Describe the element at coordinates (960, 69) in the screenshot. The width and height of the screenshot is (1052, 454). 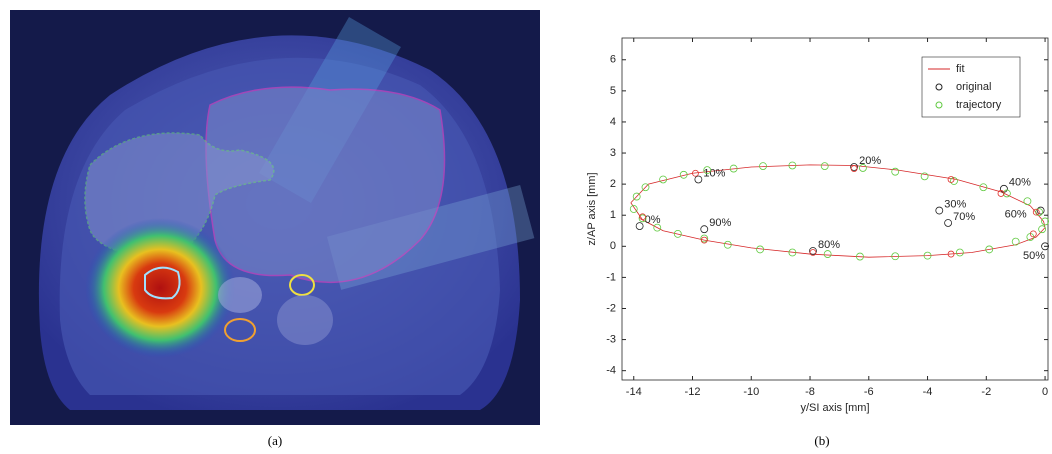
I see `legend-label: fit` at that location.